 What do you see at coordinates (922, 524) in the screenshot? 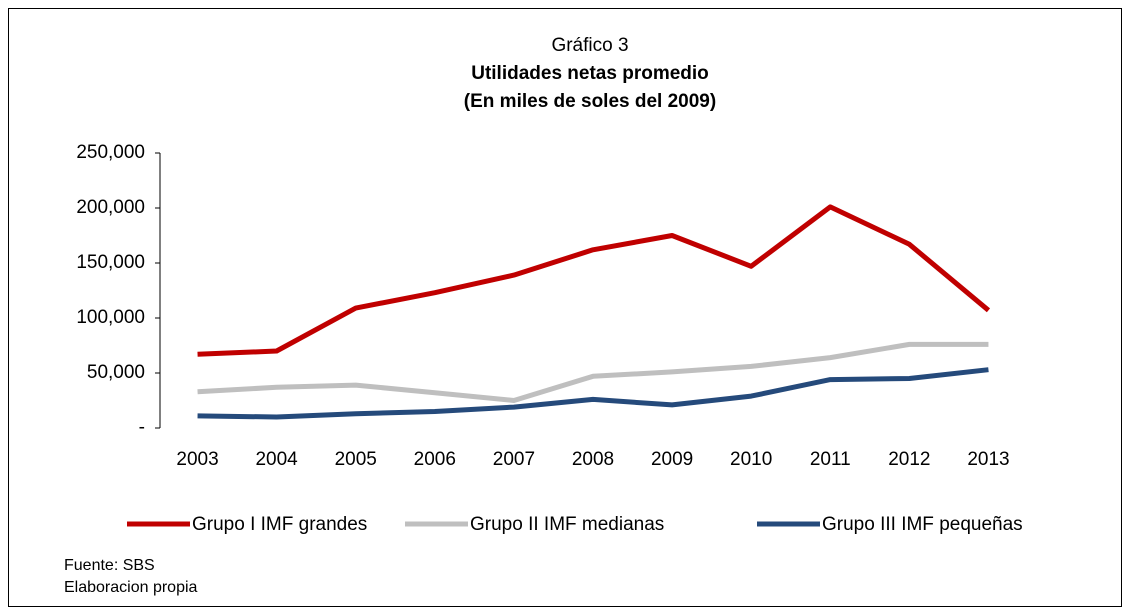
I see `legend-label: Grupo III IMF pequeñas` at bounding box center [922, 524].